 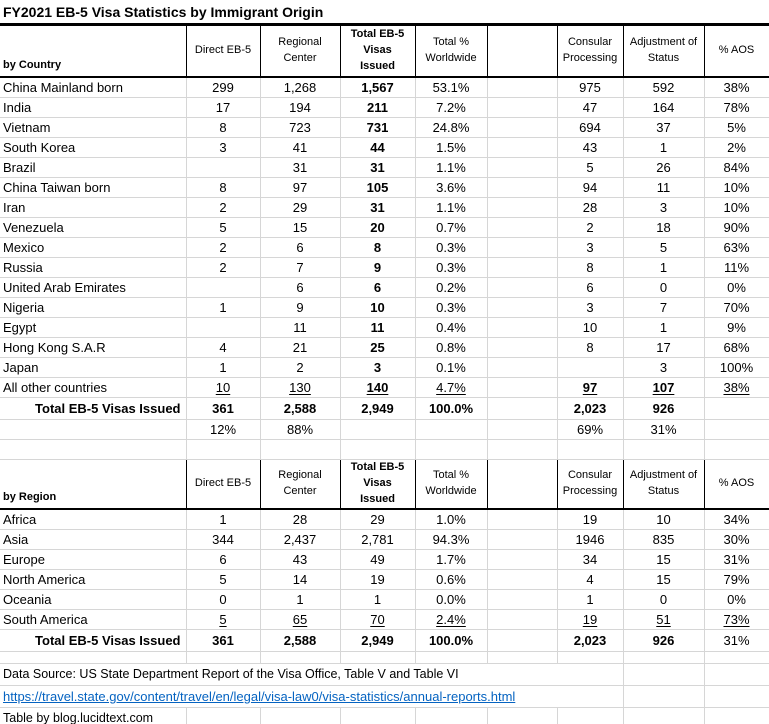 What do you see at coordinates (736, 559) in the screenshot?
I see `cell-pct-aos: 31%` at bounding box center [736, 559].